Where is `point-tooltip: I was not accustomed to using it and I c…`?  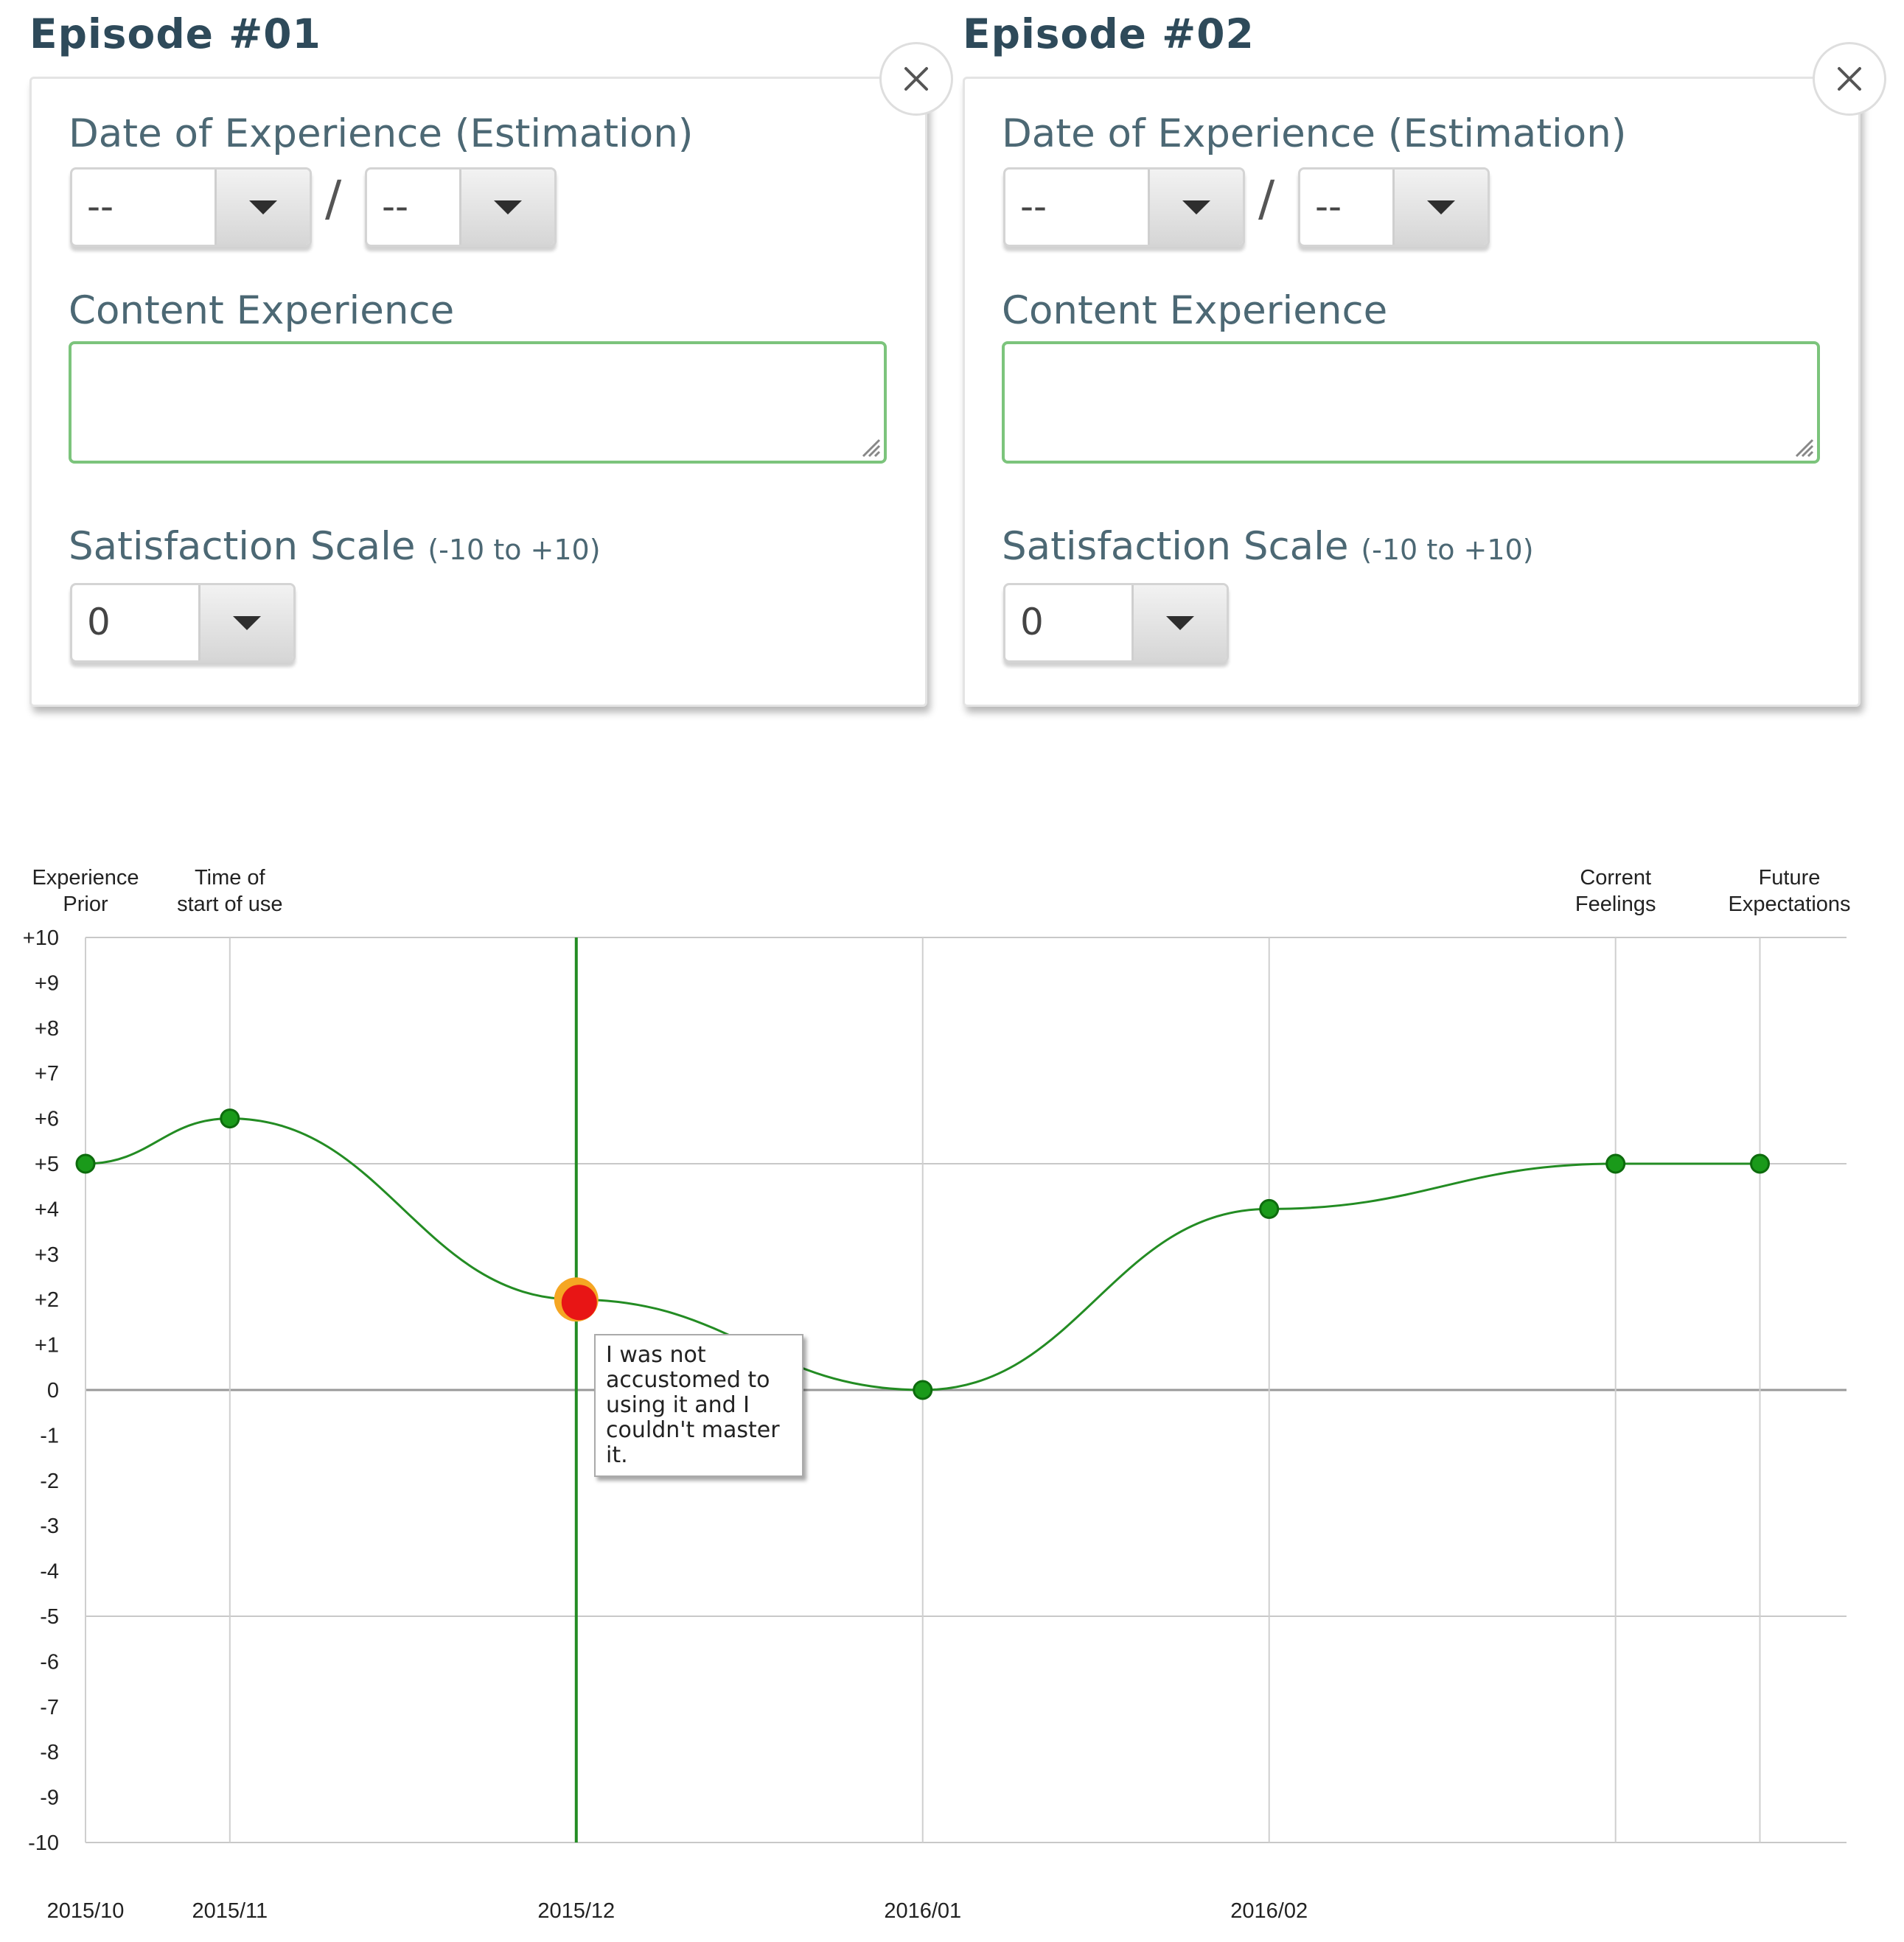
point-tooltip: I was not accustomed to using it and I c… is located at coordinates (698, 1405).